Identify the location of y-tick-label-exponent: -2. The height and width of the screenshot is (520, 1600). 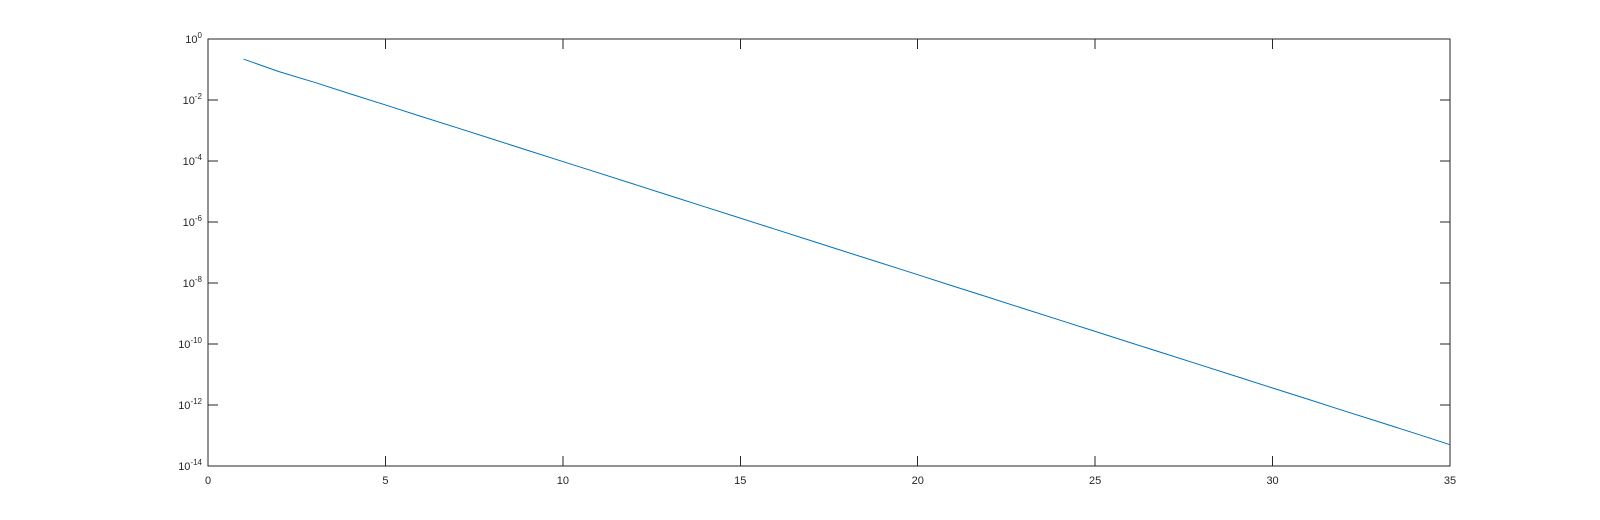
(199, 96).